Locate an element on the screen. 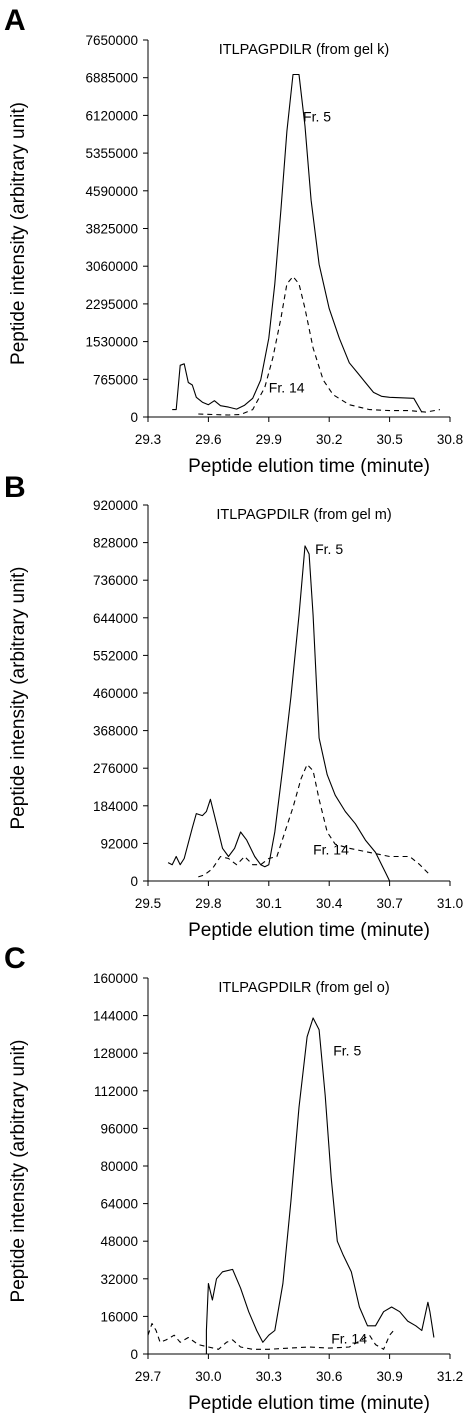 Image resolution: width=469 pixels, height=1424 pixels. y-tick-label: 64000 is located at coordinates (119, 1204).